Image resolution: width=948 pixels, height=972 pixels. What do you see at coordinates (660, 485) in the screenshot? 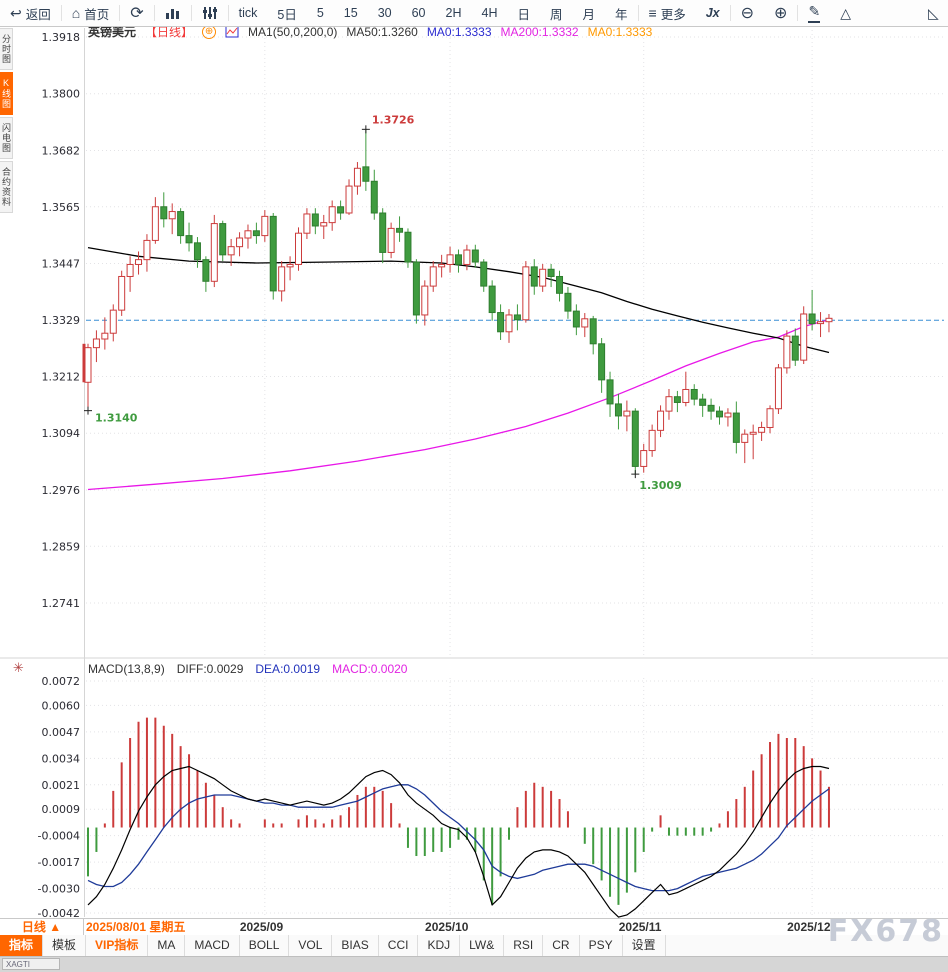
I see `price-annotation: 1.3009` at bounding box center [660, 485].